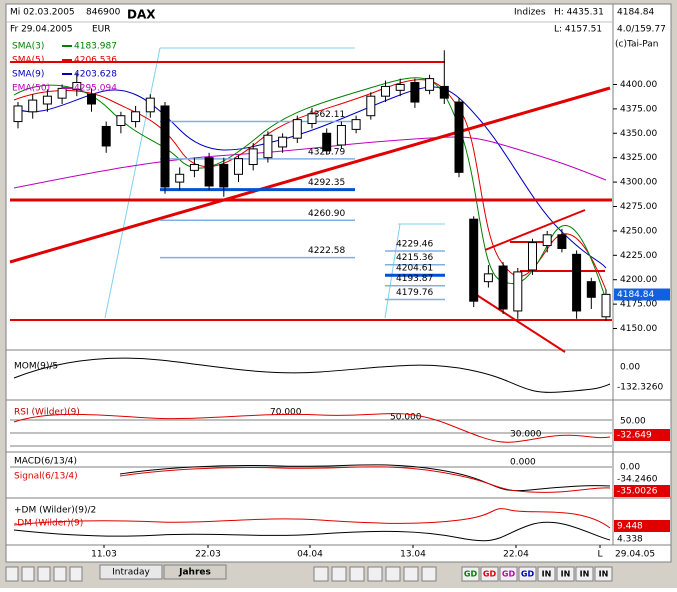 This screenshot has width=677, height=592. What do you see at coordinates (310, 162) in the screenshot?
I see `ema-line` at bounding box center [310, 162].